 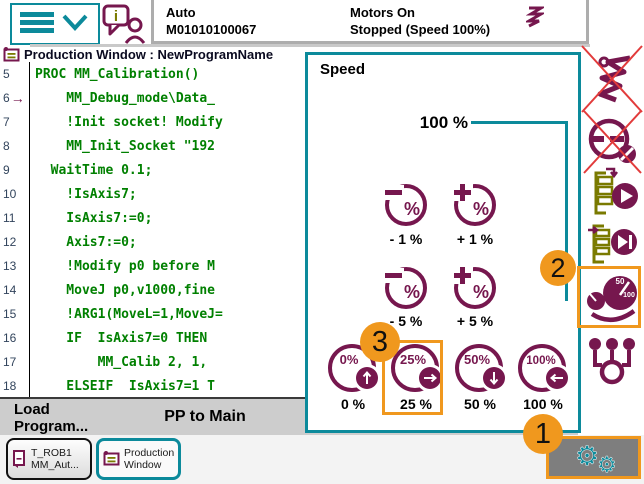 What do you see at coordinates (566, 211) in the screenshot?
I see `speed-pointer-line-vertical` at bounding box center [566, 211].